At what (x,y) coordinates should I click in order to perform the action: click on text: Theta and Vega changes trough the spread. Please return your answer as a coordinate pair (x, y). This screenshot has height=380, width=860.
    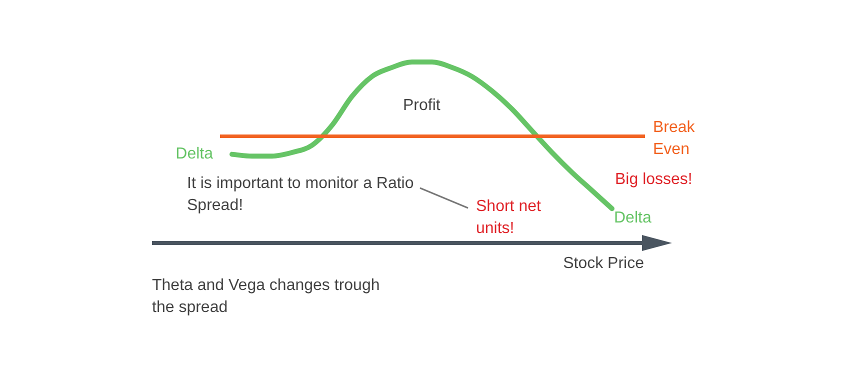
    Looking at the image, I should click on (266, 296).